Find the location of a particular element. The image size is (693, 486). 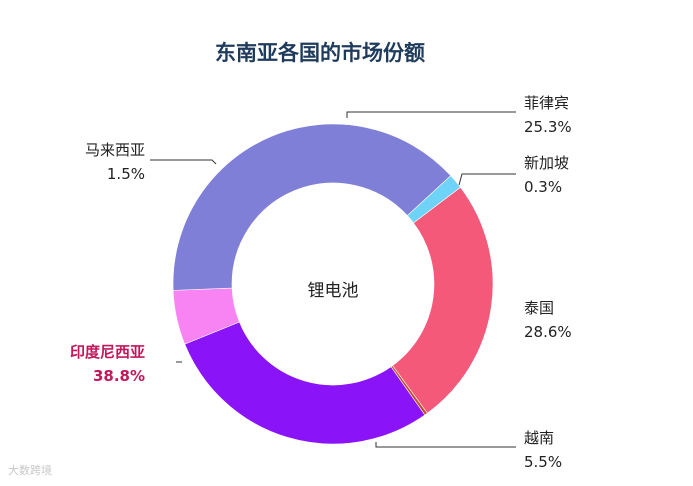

slice-name-label: 马来西亚 is located at coordinates (115, 150).